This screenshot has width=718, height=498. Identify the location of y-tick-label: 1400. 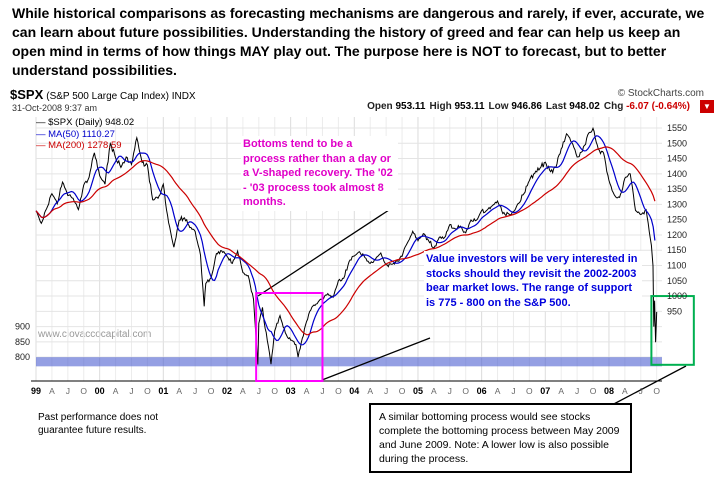
(677, 174).